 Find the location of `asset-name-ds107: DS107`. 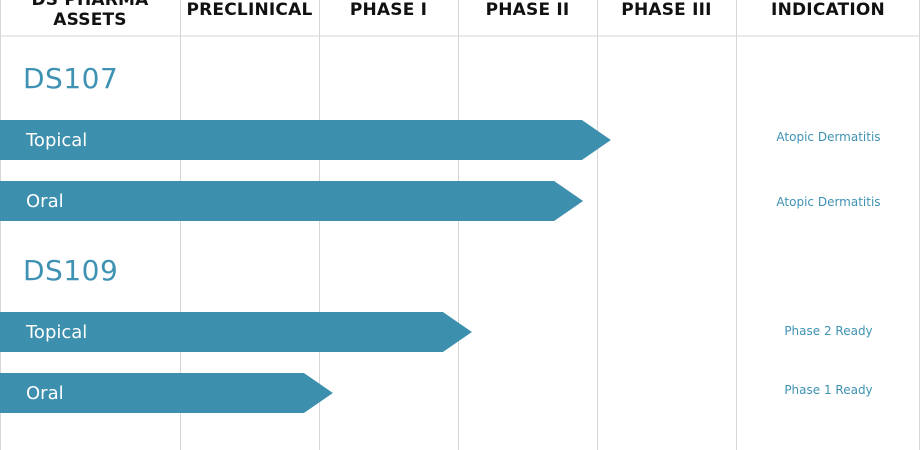

asset-name-ds107: DS107 is located at coordinates (71, 78).